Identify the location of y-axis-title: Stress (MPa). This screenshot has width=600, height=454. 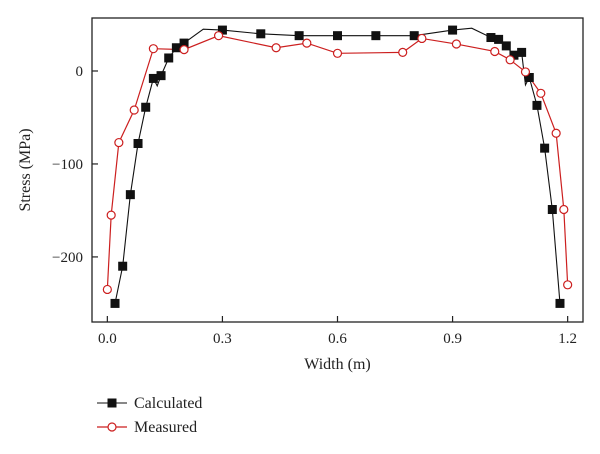
(25, 169).